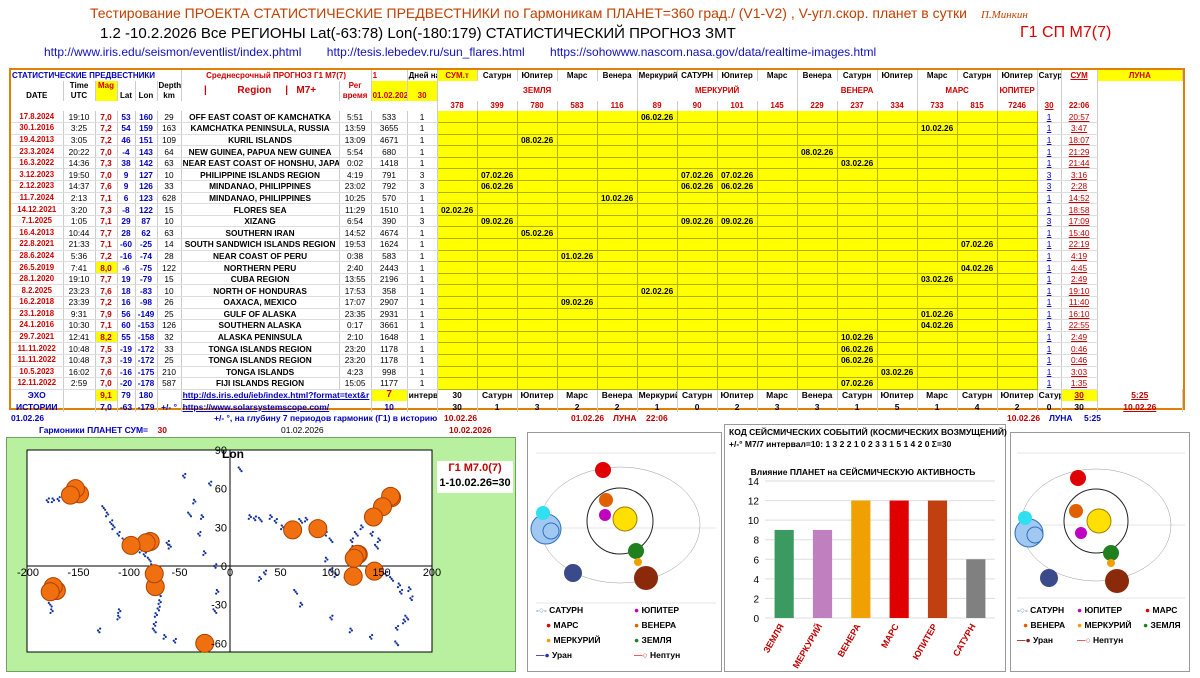 This screenshot has width=1200, height=678. I want to click on venus-icon, so click(1076, 511).